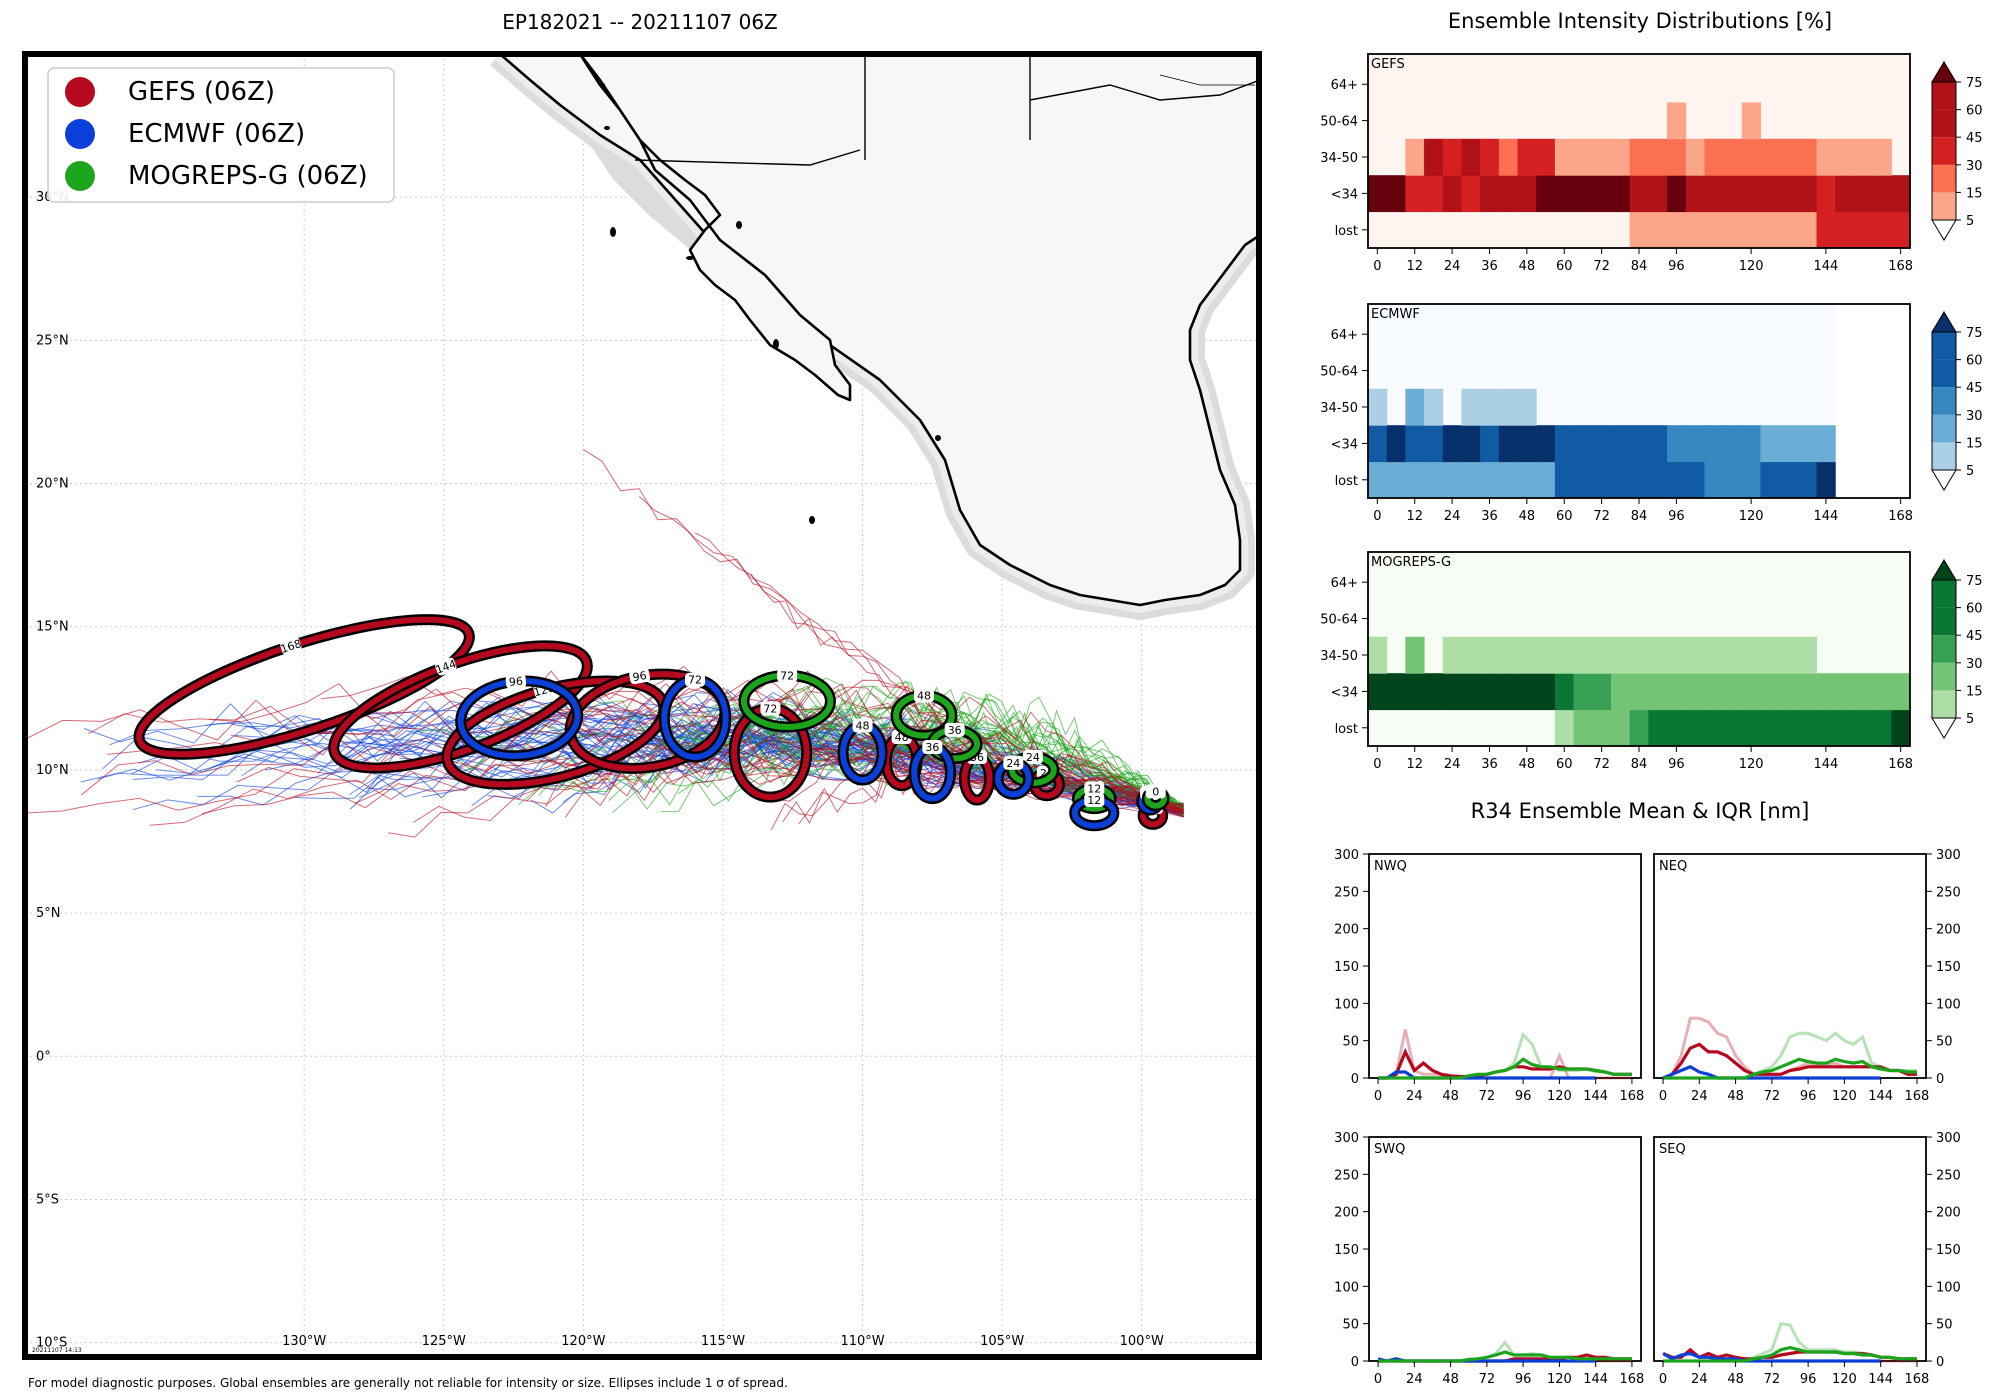 This screenshot has height=1400, width=2000. Describe the element at coordinates (1948, 1004) in the screenshot. I see `r34-ytick-label: 100` at that location.